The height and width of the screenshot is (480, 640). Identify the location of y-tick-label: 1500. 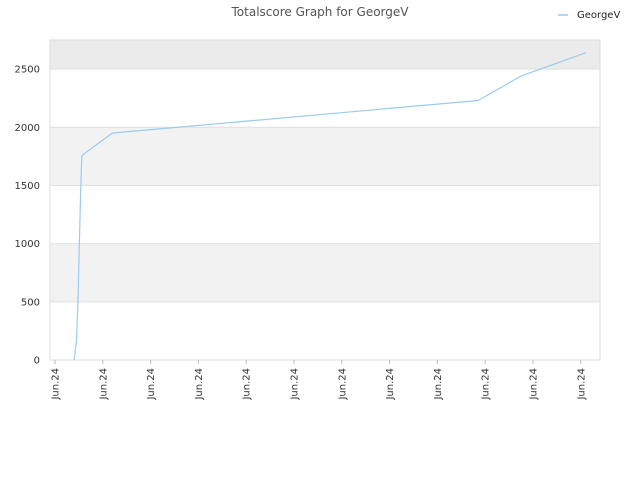
(27, 186).